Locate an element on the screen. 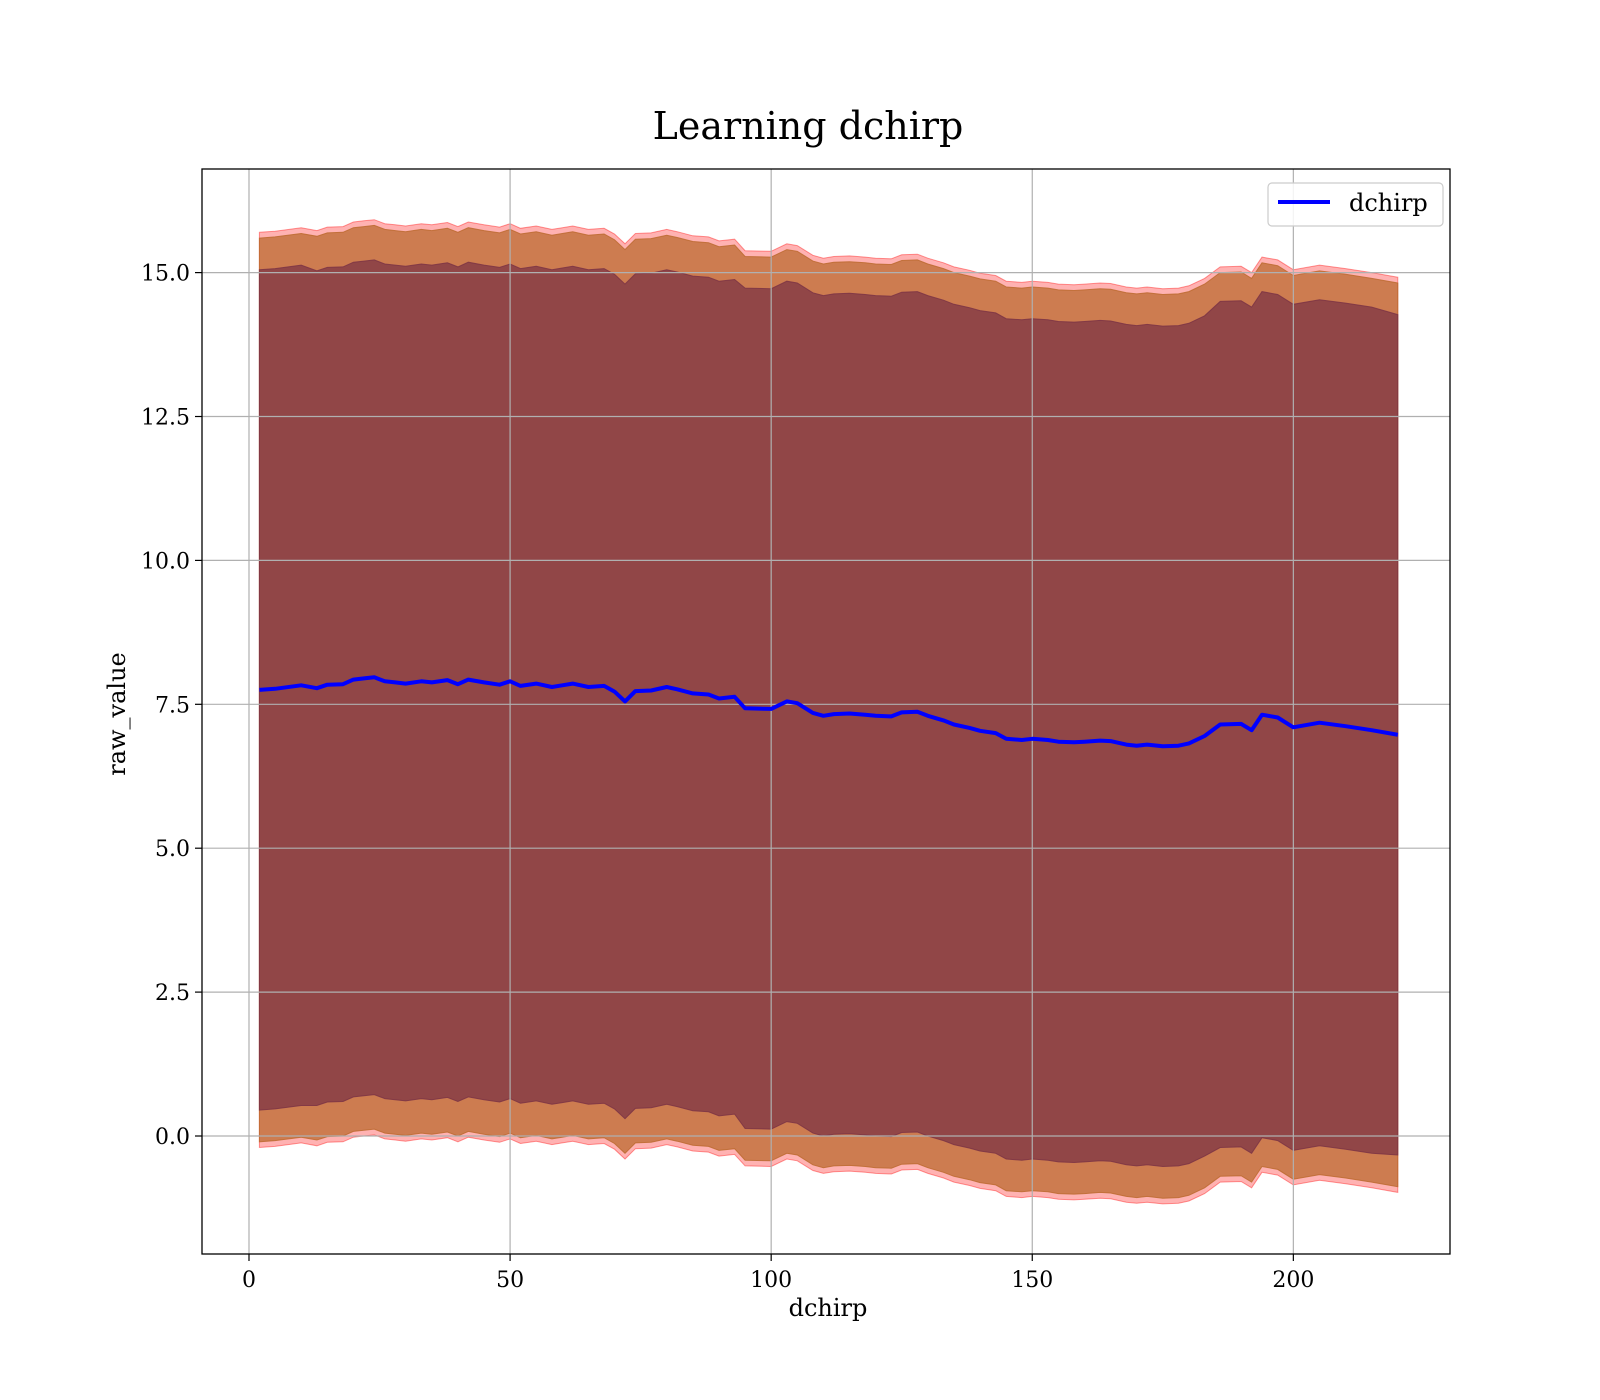 The height and width of the screenshot is (1400, 1600). y-tick-label: 10.0 is located at coordinates (165, 561).